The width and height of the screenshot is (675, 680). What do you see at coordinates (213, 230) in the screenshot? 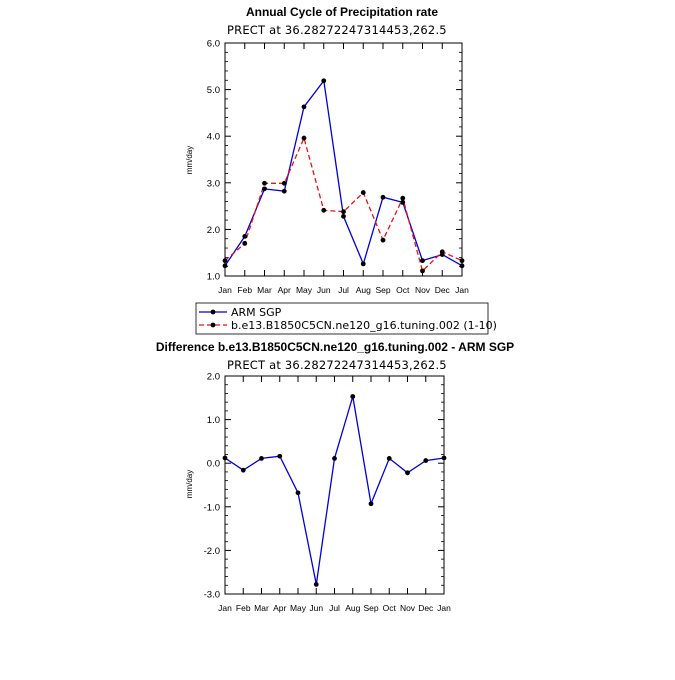
I see `chart1-ytick-label: 2.0` at bounding box center [213, 230].